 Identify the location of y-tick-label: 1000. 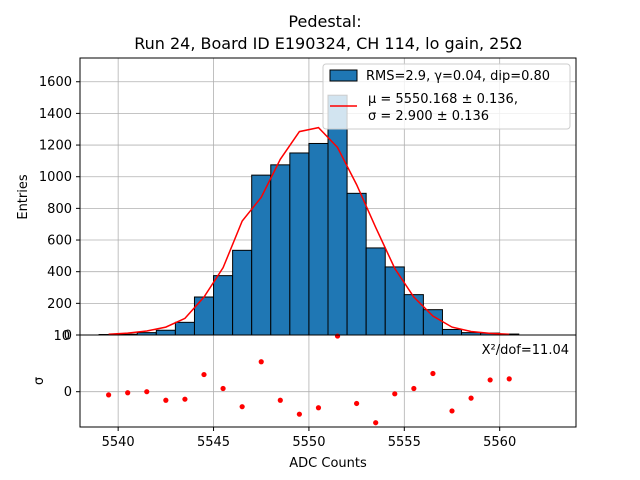
(55, 177).